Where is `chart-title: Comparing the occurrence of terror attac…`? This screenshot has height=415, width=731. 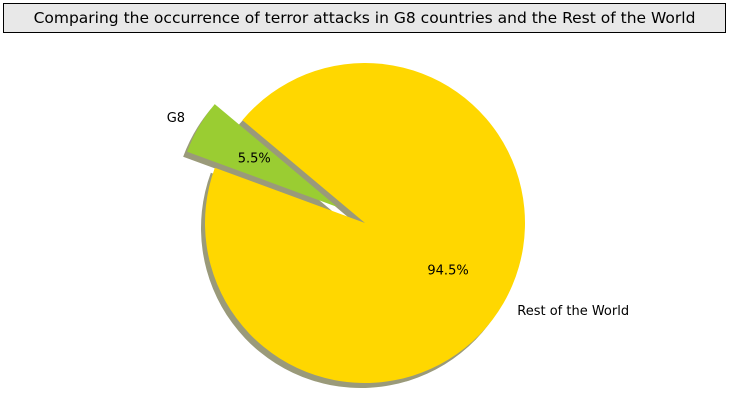
chart-title: Comparing the occurrence of terror attac… is located at coordinates (364, 18).